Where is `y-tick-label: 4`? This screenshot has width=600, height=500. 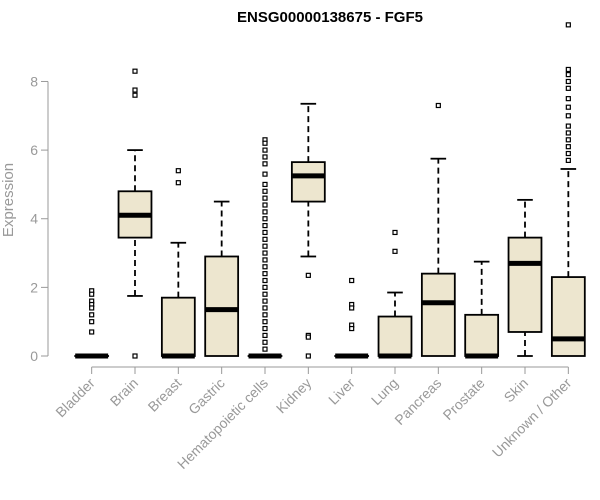
y-tick-label: 4 is located at coordinates (34, 219).